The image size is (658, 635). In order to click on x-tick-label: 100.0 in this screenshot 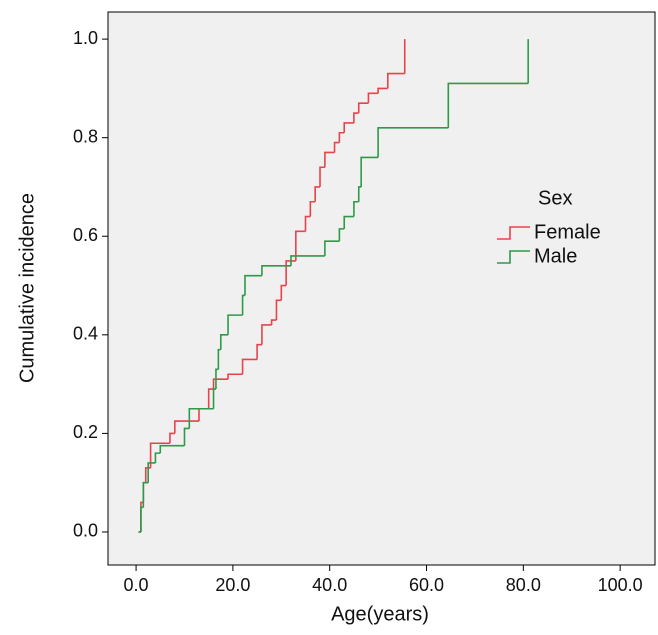, I will do `click(620, 585)`.